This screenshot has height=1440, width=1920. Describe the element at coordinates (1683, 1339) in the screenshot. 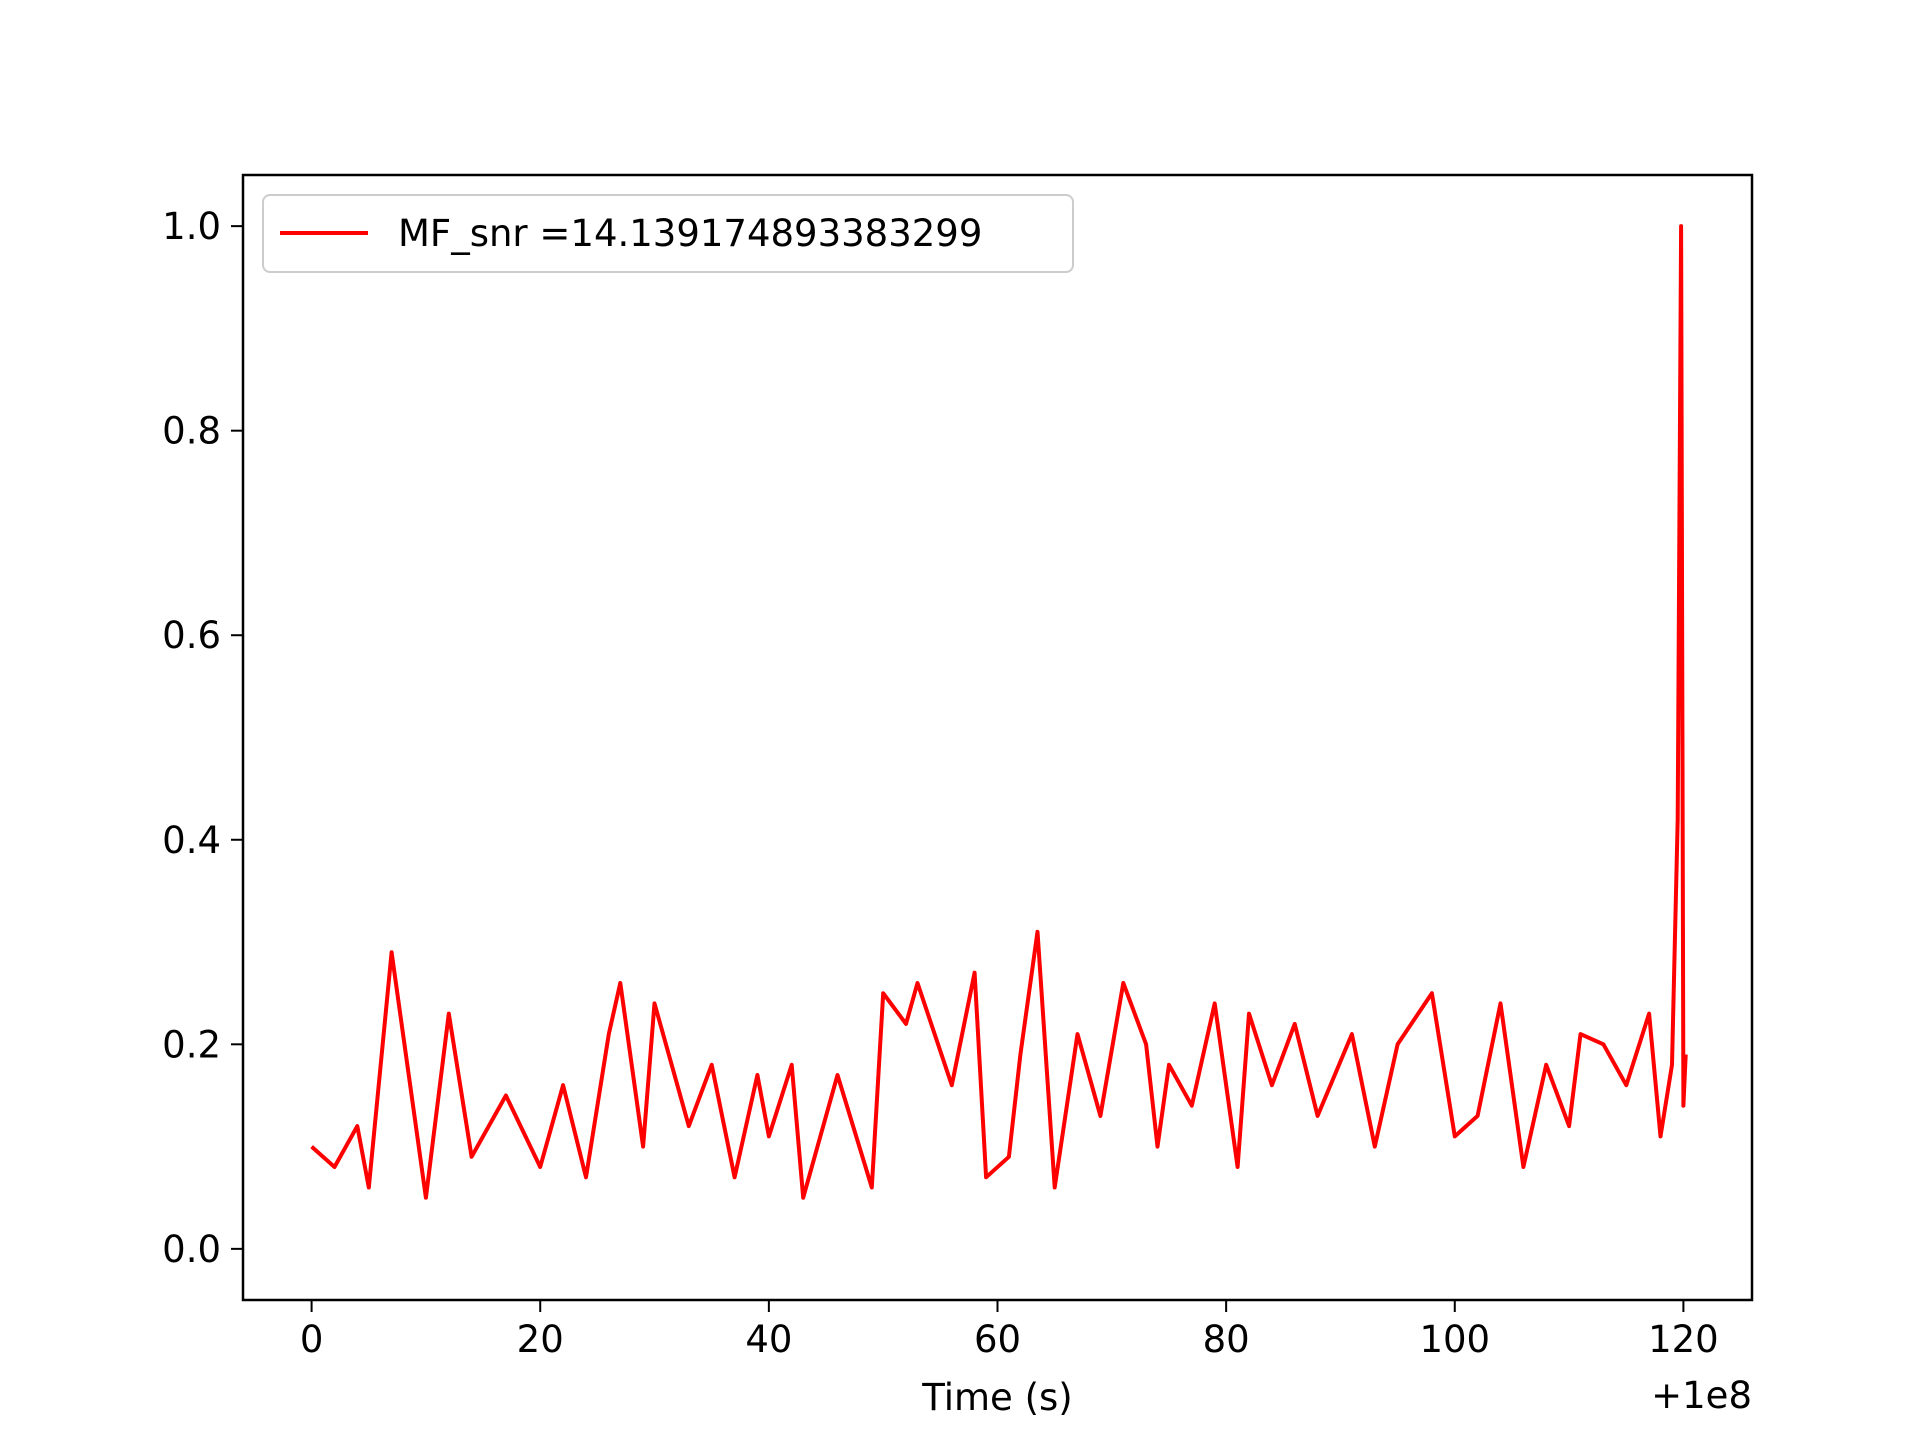

I see `x-tick-label: 120` at that location.